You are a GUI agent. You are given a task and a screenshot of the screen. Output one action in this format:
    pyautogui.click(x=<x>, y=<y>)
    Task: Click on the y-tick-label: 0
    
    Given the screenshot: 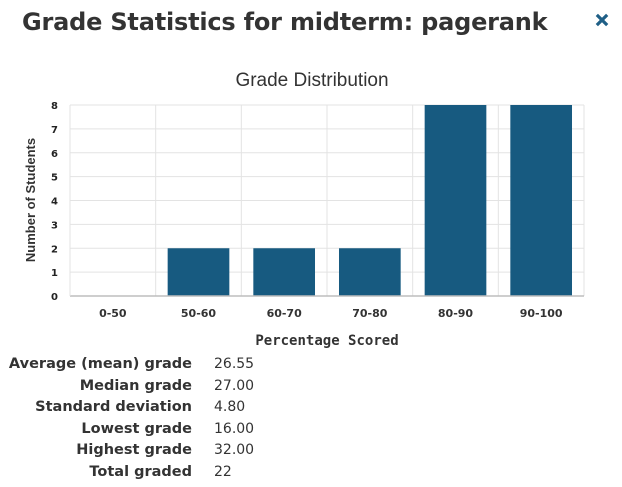 What is the action you would take?
    pyautogui.click(x=54, y=297)
    